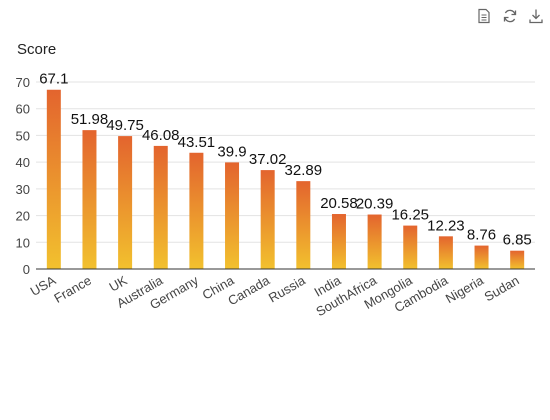  Describe the element at coordinates (23, 216) in the screenshot. I see `y-tick-label: 20` at that location.